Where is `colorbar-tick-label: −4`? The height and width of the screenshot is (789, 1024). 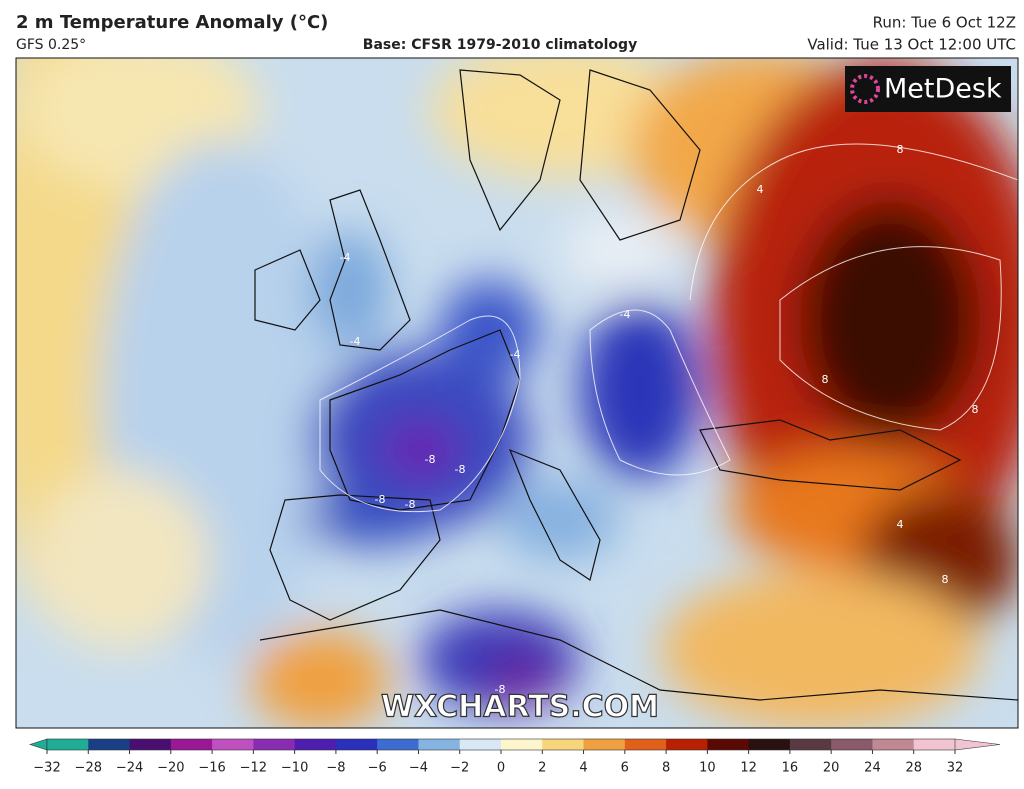 colorbar-tick-label: −4 is located at coordinates (418, 768).